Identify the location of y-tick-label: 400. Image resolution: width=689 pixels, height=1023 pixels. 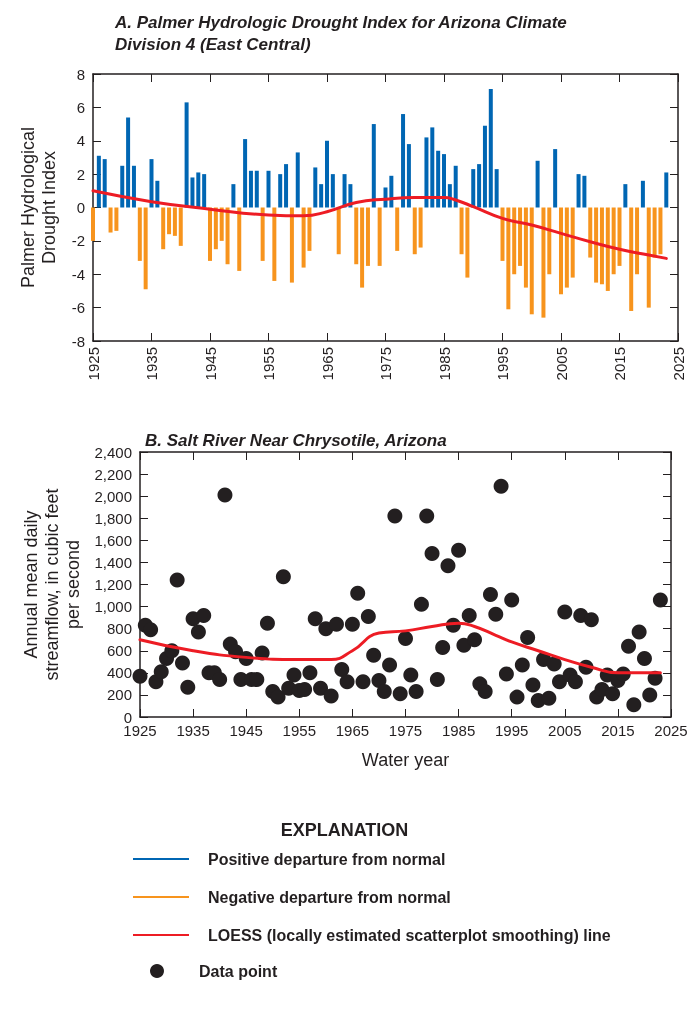
(119, 673).